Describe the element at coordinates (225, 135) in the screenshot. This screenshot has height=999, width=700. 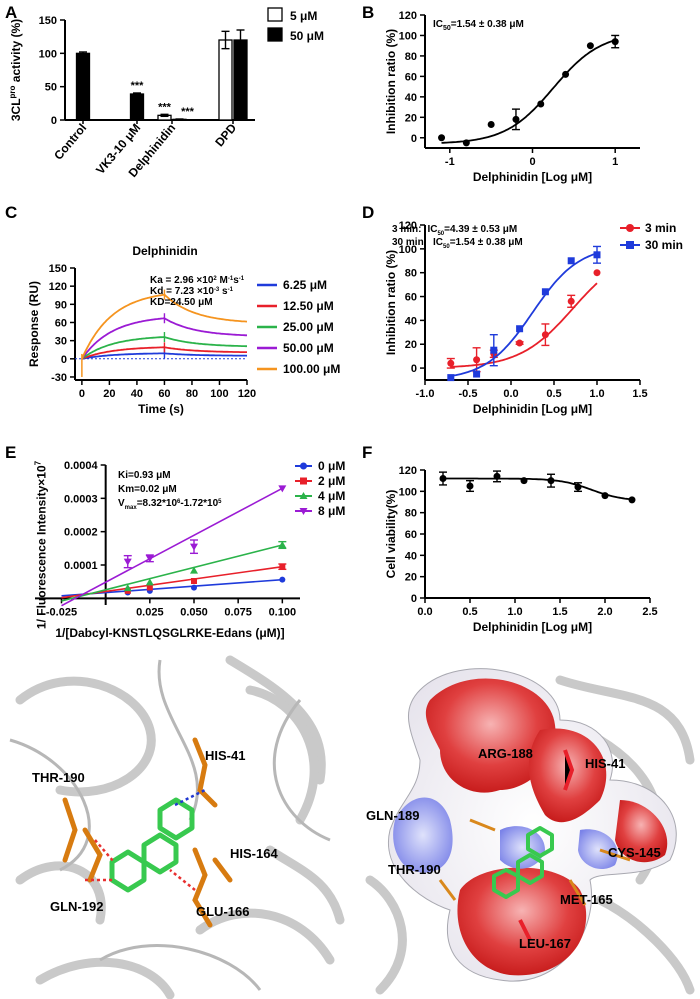
I see `a-x-tick-label: DPD` at that location.